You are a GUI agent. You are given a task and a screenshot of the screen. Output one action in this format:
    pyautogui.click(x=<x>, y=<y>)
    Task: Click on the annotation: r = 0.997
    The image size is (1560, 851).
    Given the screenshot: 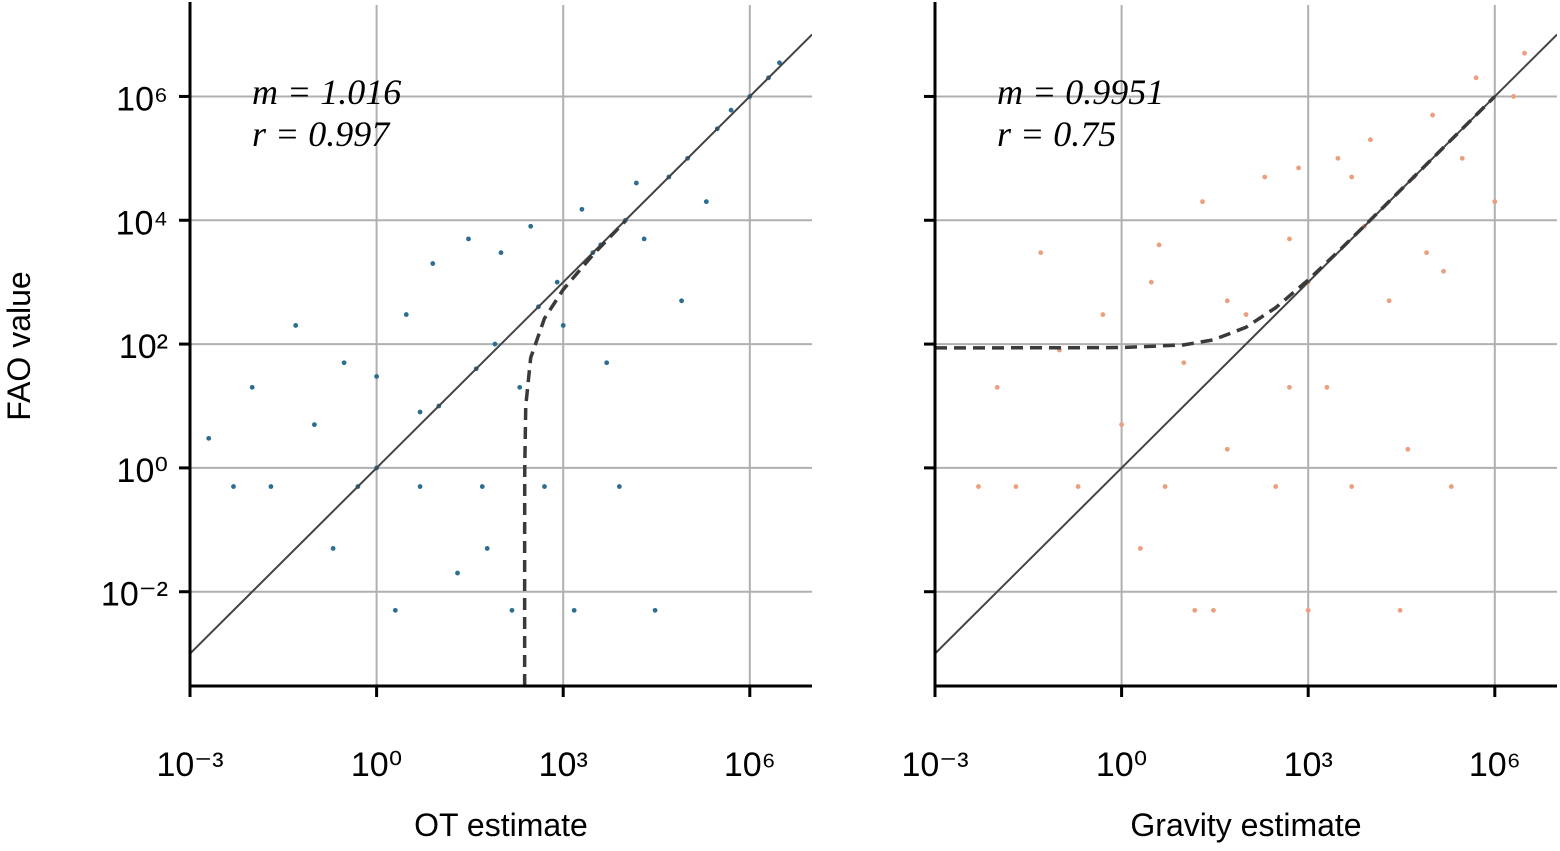 What is the action you would take?
    pyautogui.click(x=321, y=134)
    